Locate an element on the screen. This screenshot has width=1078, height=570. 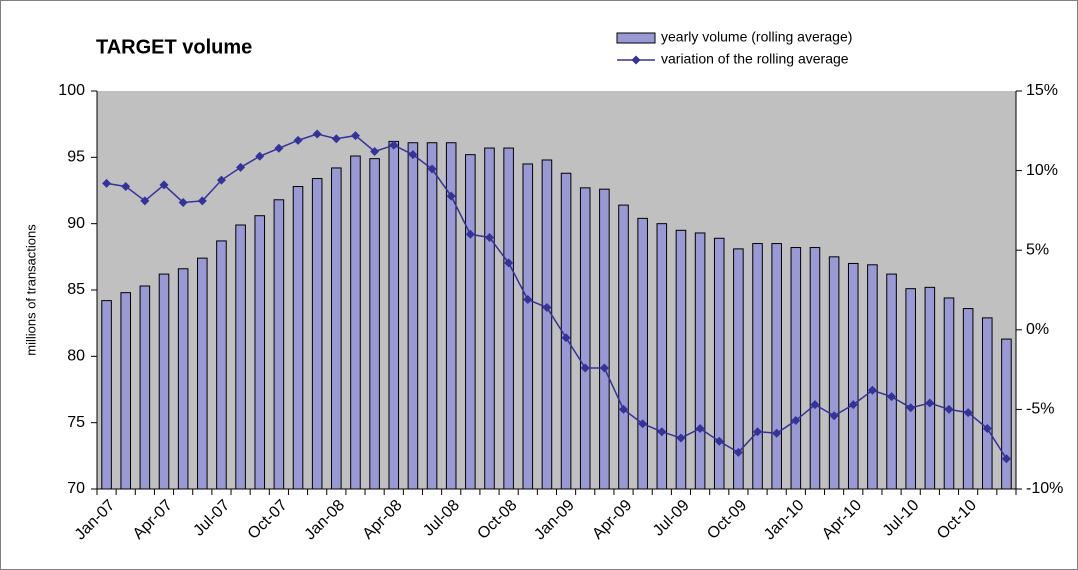
y-axis-label: millions of transactions is located at coordinates (30, 290).